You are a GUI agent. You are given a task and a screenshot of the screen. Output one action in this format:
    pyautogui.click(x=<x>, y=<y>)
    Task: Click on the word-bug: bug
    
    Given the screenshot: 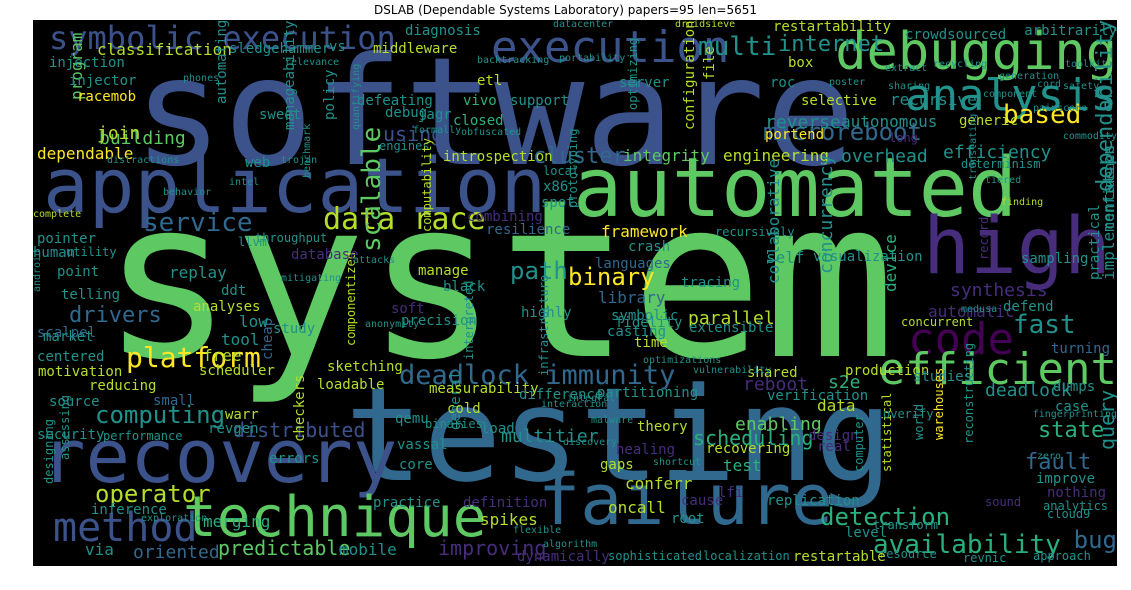 What is the action you would take?
    pyautogui.click(x=1095, y=540)
    